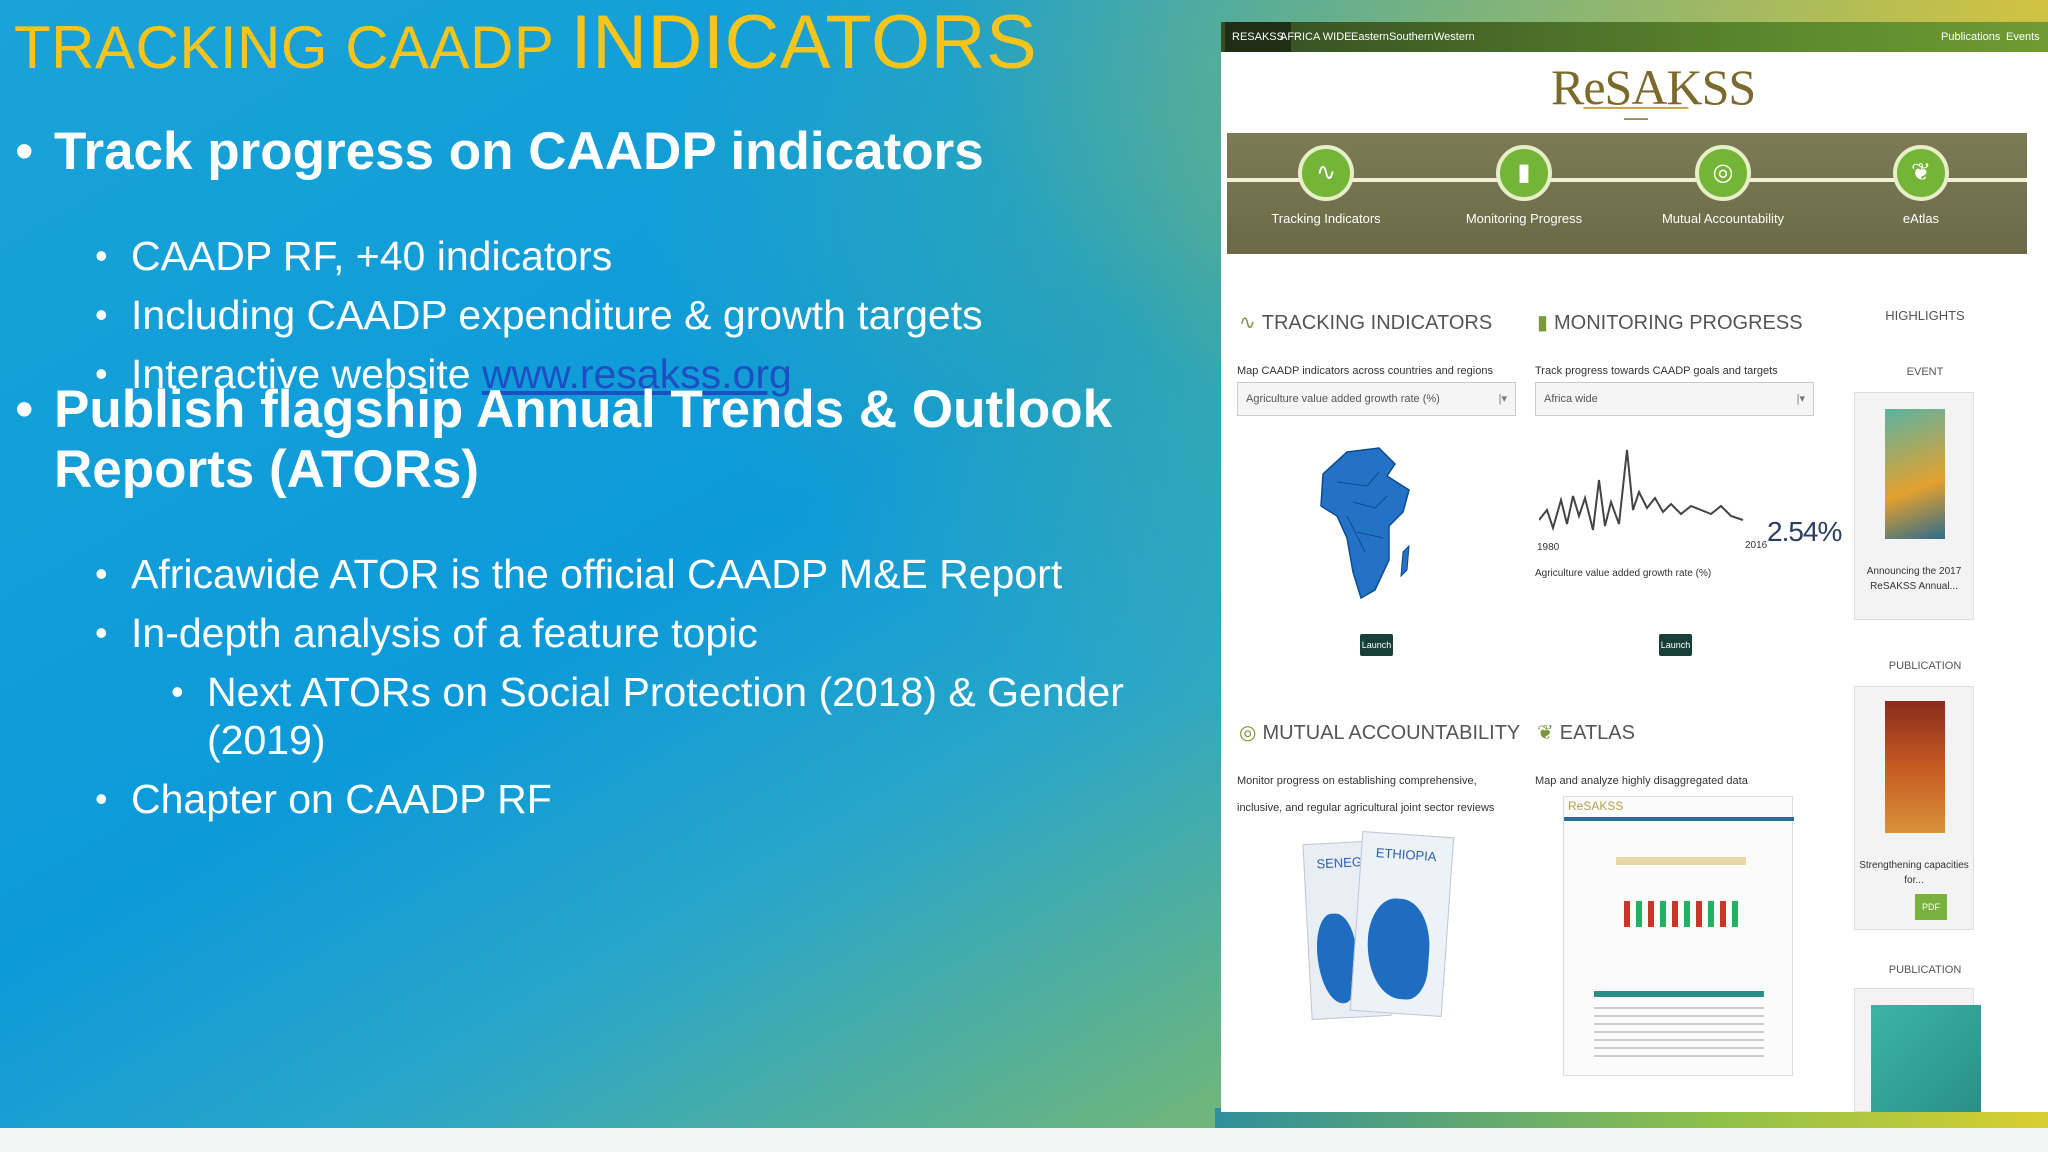  Describe the element at coordinates (1915, 767) in the screenshot. I see `publication-thumbnail` at that location.